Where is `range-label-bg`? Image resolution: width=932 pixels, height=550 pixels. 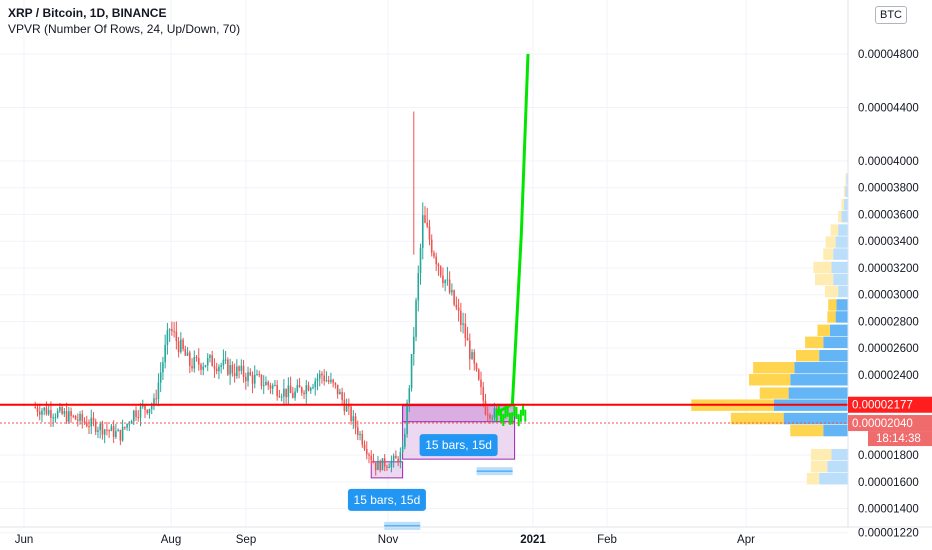
range-label-bg is located at coordinates (458, 445).